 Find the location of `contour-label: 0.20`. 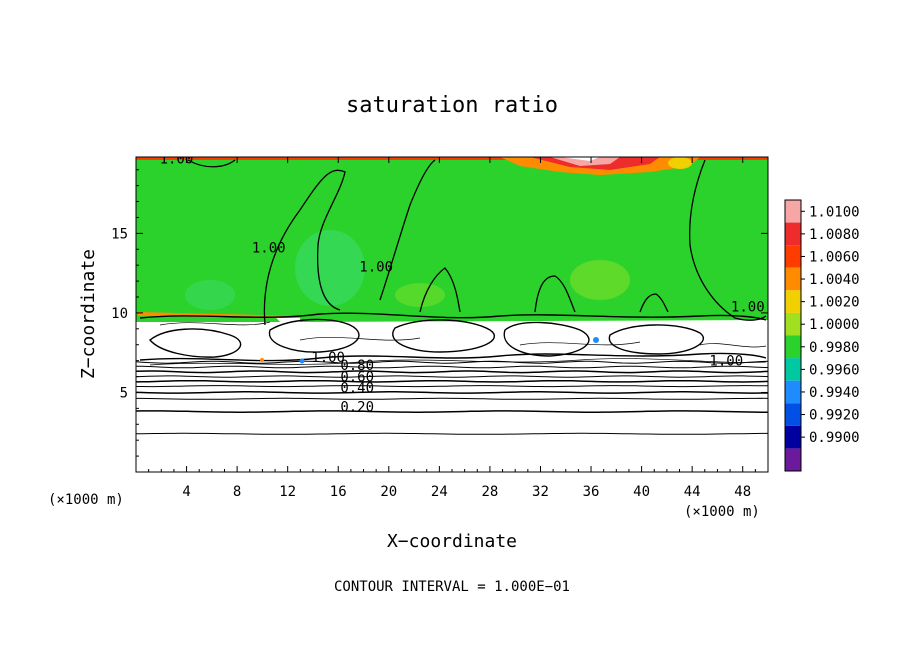

contour-label: 0.20 is located at coordinates (357, 408).